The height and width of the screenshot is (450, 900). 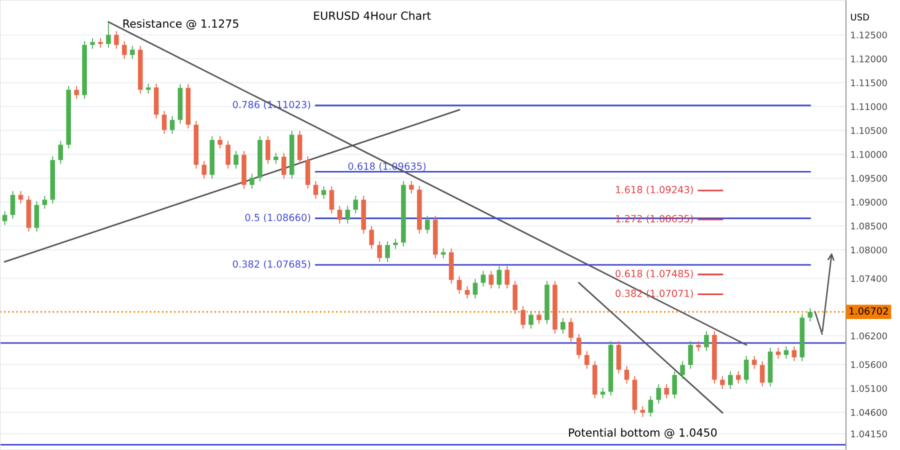 What do you see at coordinates (643, 433) in the screenshot?
I see `annotation: Potential bottom @ 1.0450` at bounding box center [643, 433].